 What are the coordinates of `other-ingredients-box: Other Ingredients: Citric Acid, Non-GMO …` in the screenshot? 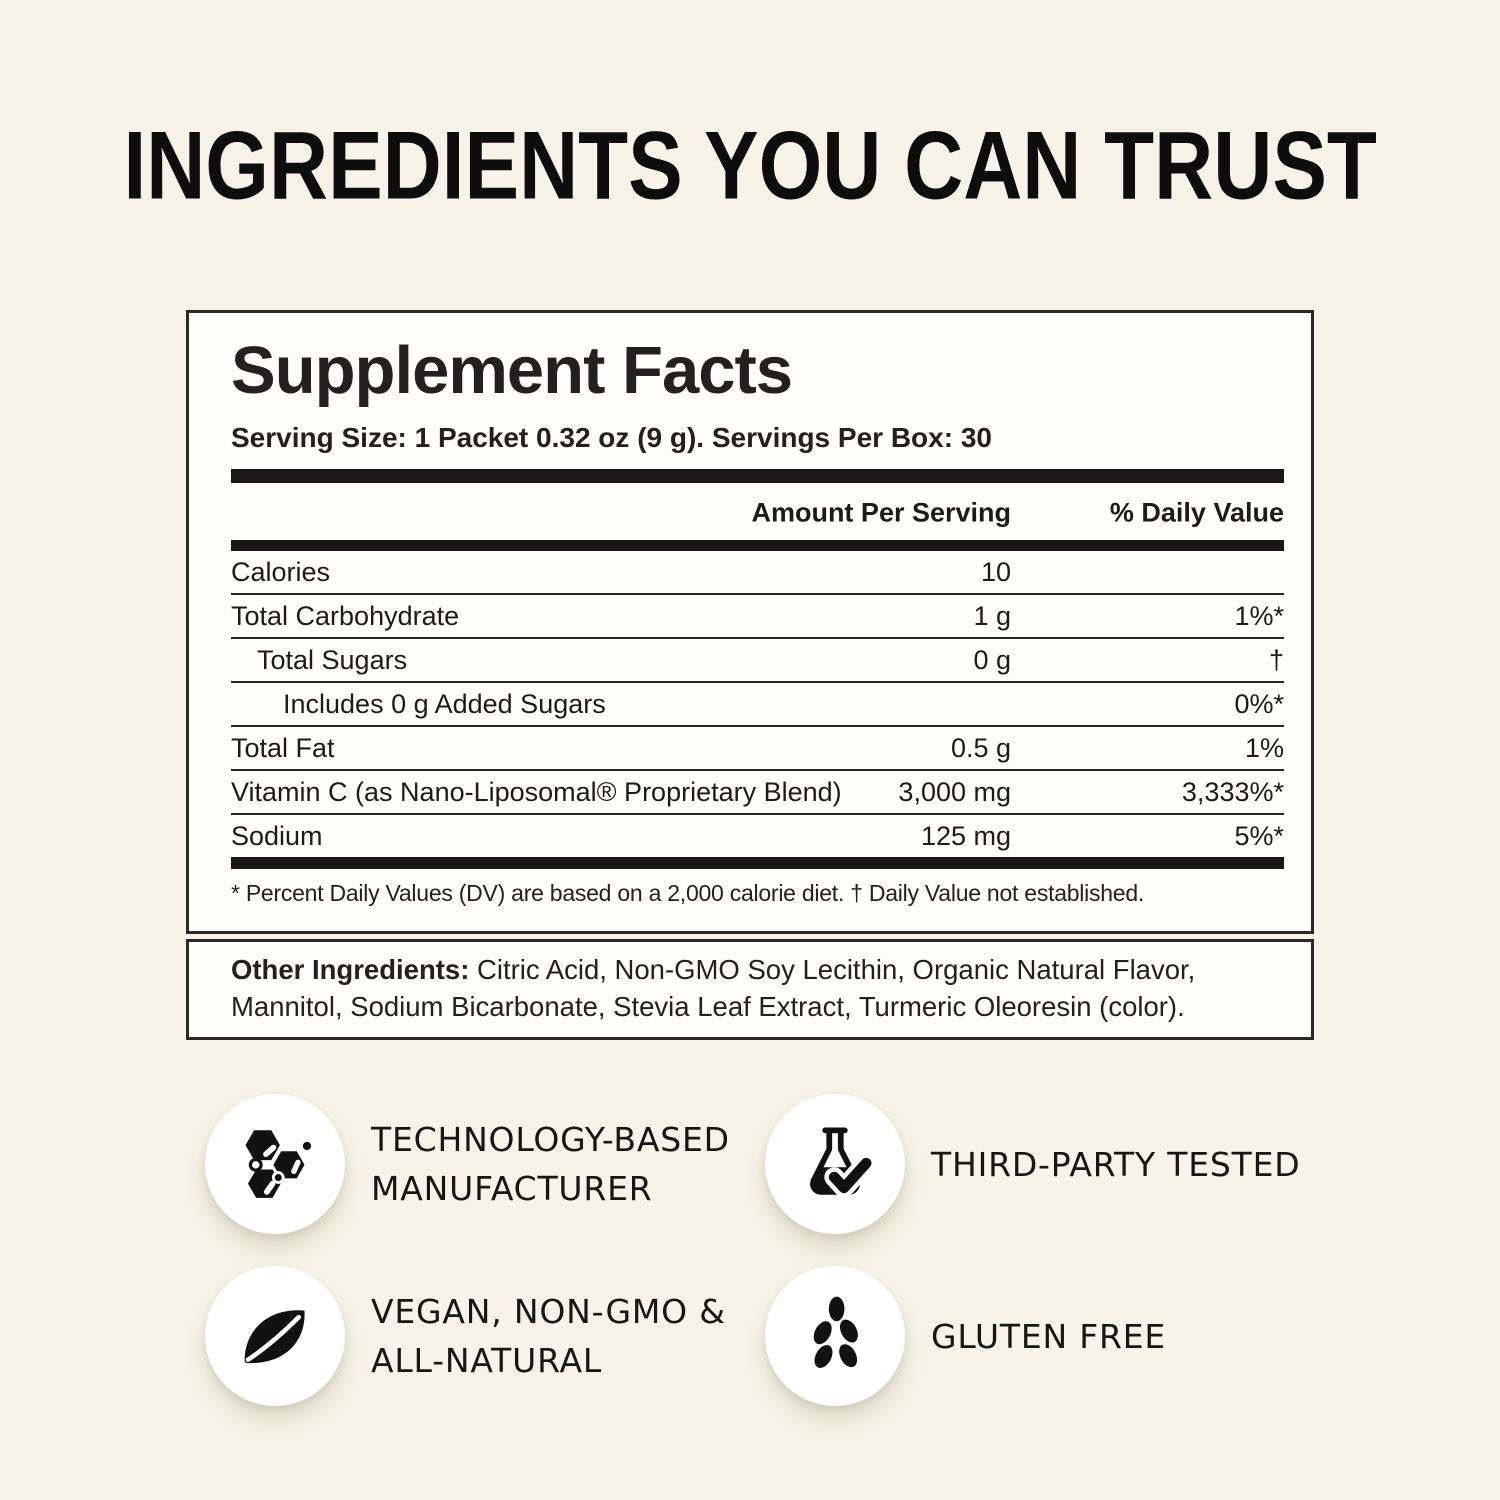 It's located at (750, 990).